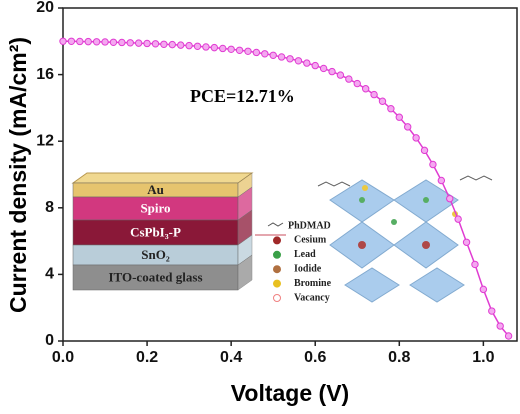 Image resolution: width=520 pixels, height=414 pixels. I want to click on x-tick-label: 0.0, so click(63, 357).